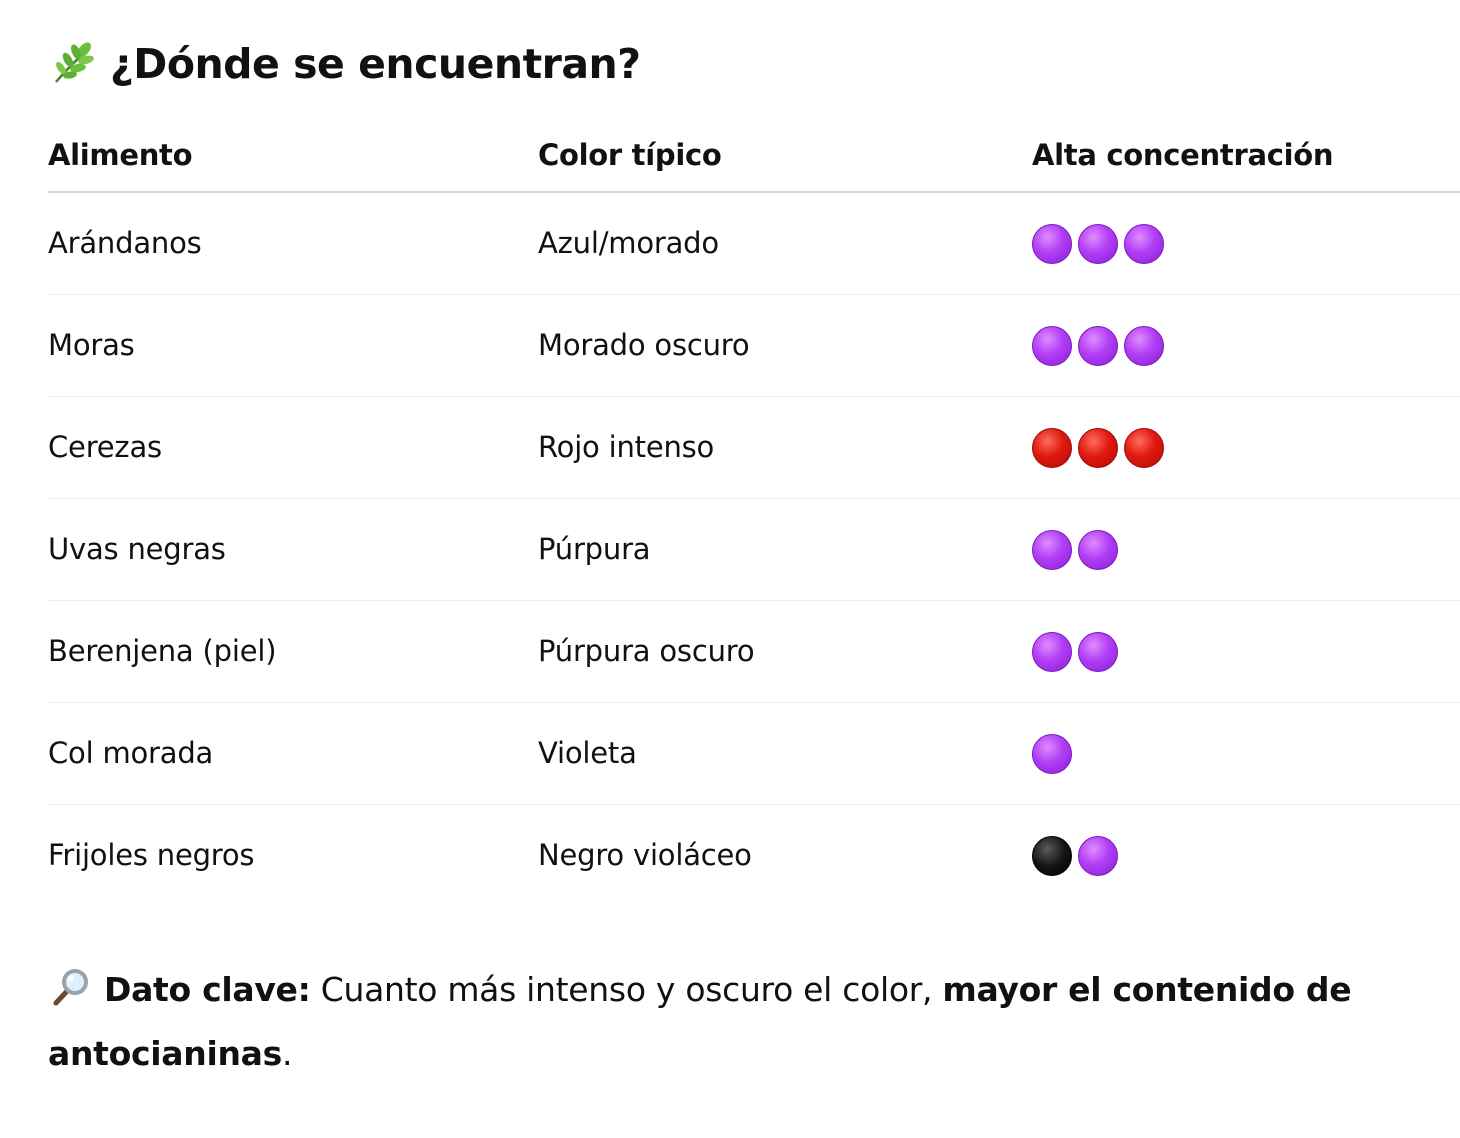 This screenshot has height=1138, width=1460. Describe the element at coordinates (754, 550) in the screenshot. I see `table-row: Uvas negras Púrpura` at that location.